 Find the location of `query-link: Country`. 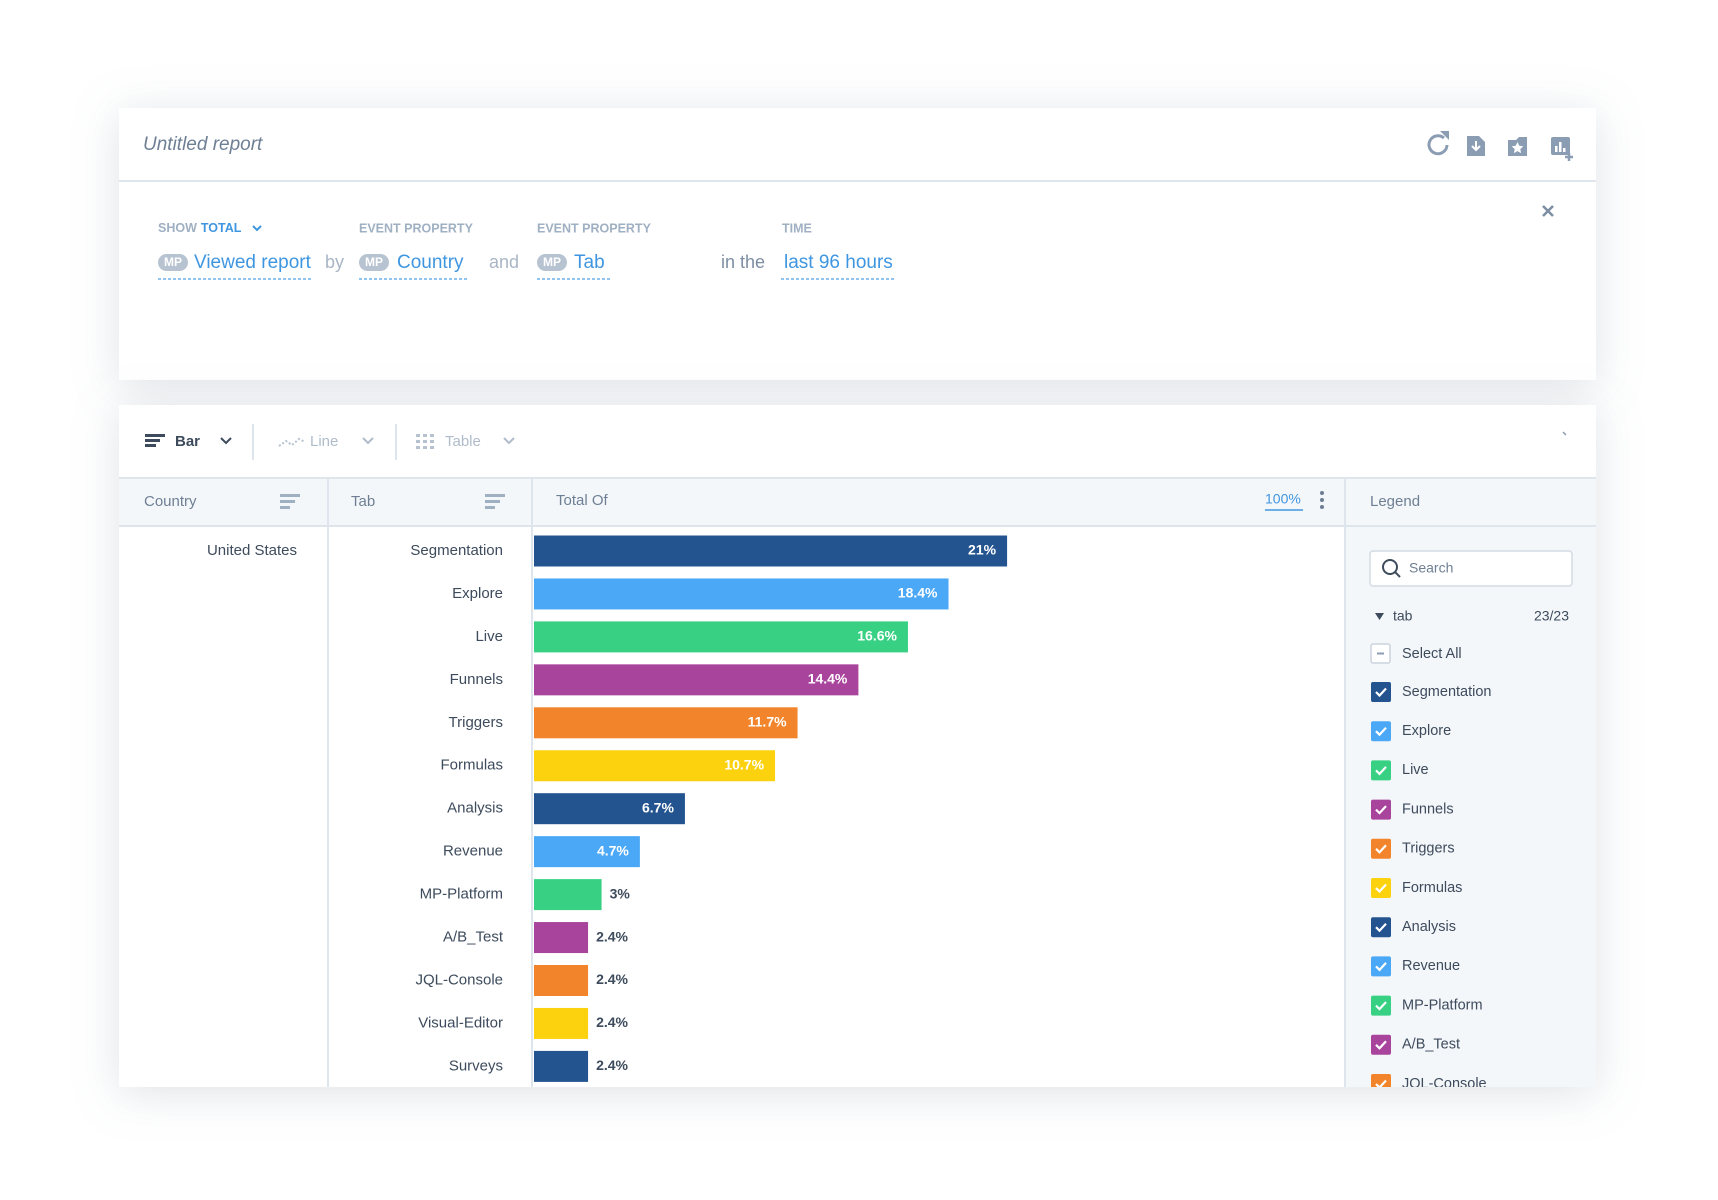

query-link: Country is located at coordinates (430, 262).